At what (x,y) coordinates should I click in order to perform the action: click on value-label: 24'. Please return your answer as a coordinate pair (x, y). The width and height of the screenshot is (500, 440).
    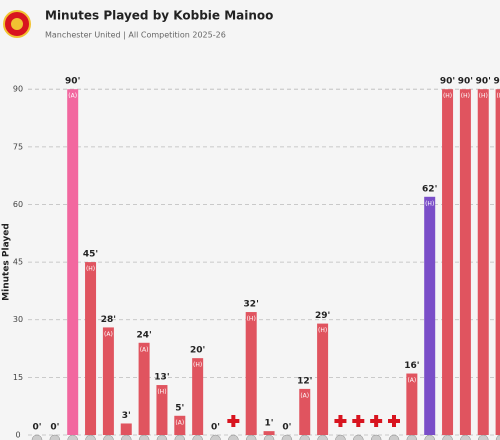
    Looking at the image, I should click on (143, 335).